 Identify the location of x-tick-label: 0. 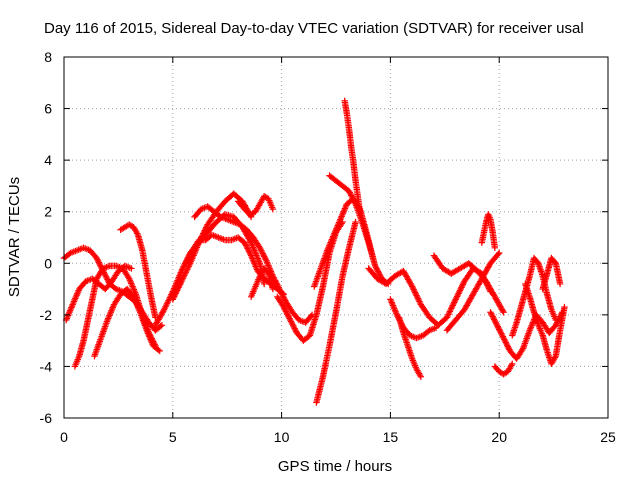
(64, 437).